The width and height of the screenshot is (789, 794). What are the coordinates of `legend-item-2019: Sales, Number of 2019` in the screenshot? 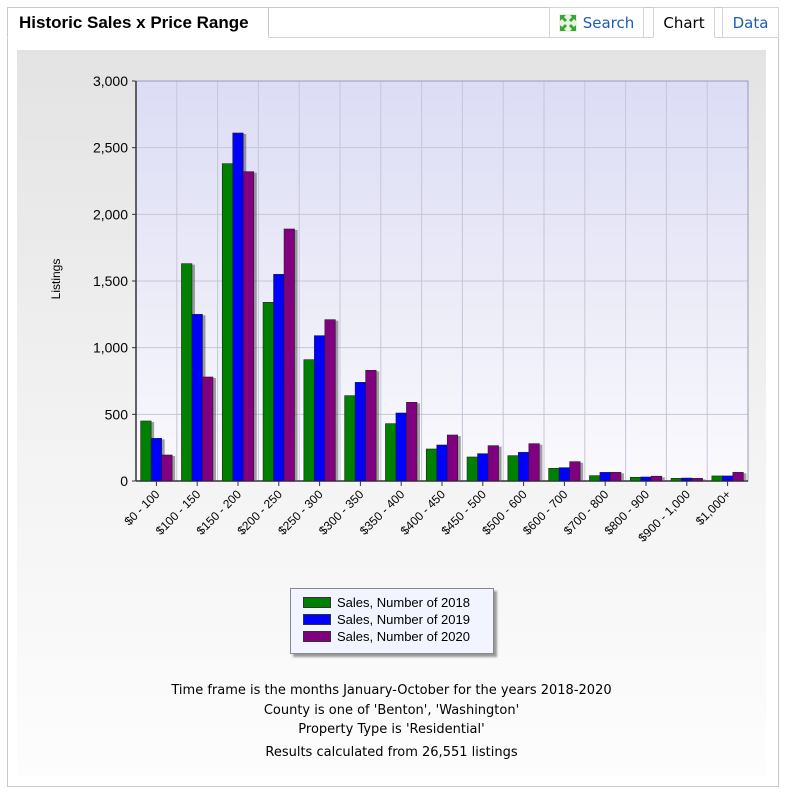 It's located at (386, 619).